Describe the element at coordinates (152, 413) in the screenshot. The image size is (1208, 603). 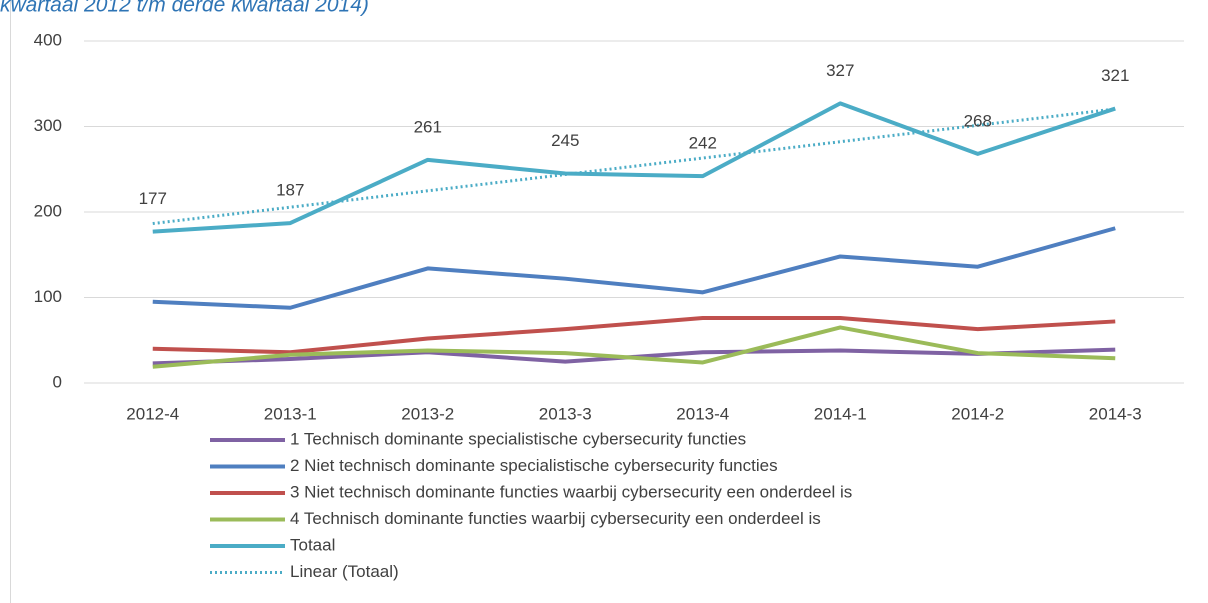
I see `x-tick-label: 2012-4` at that location.